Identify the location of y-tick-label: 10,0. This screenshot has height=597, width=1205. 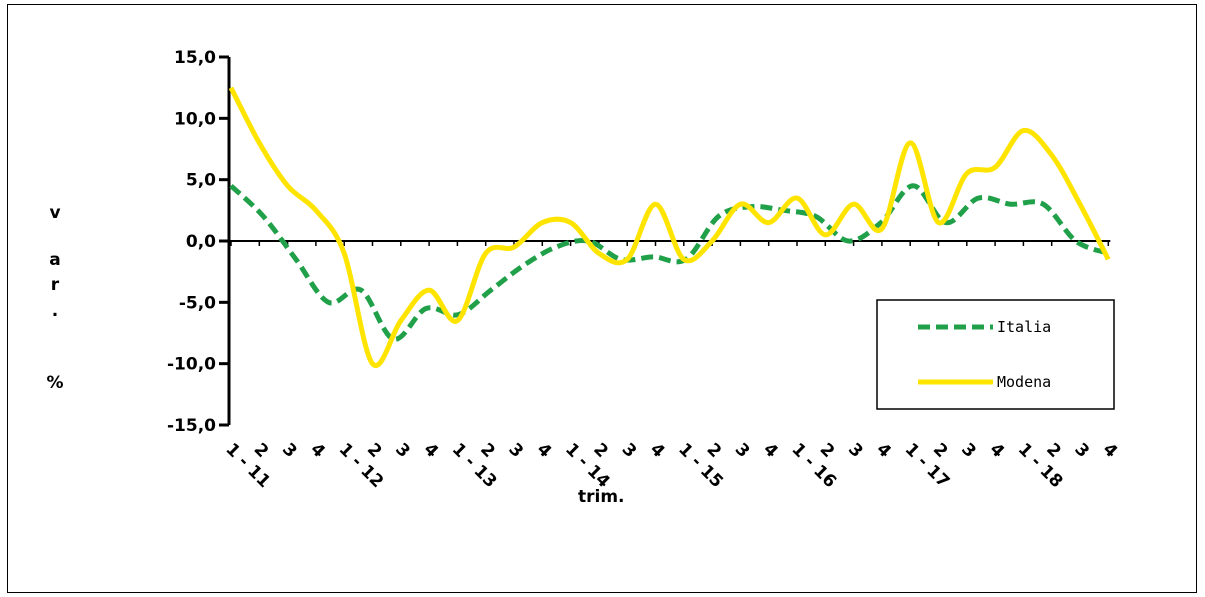
(195, 119).